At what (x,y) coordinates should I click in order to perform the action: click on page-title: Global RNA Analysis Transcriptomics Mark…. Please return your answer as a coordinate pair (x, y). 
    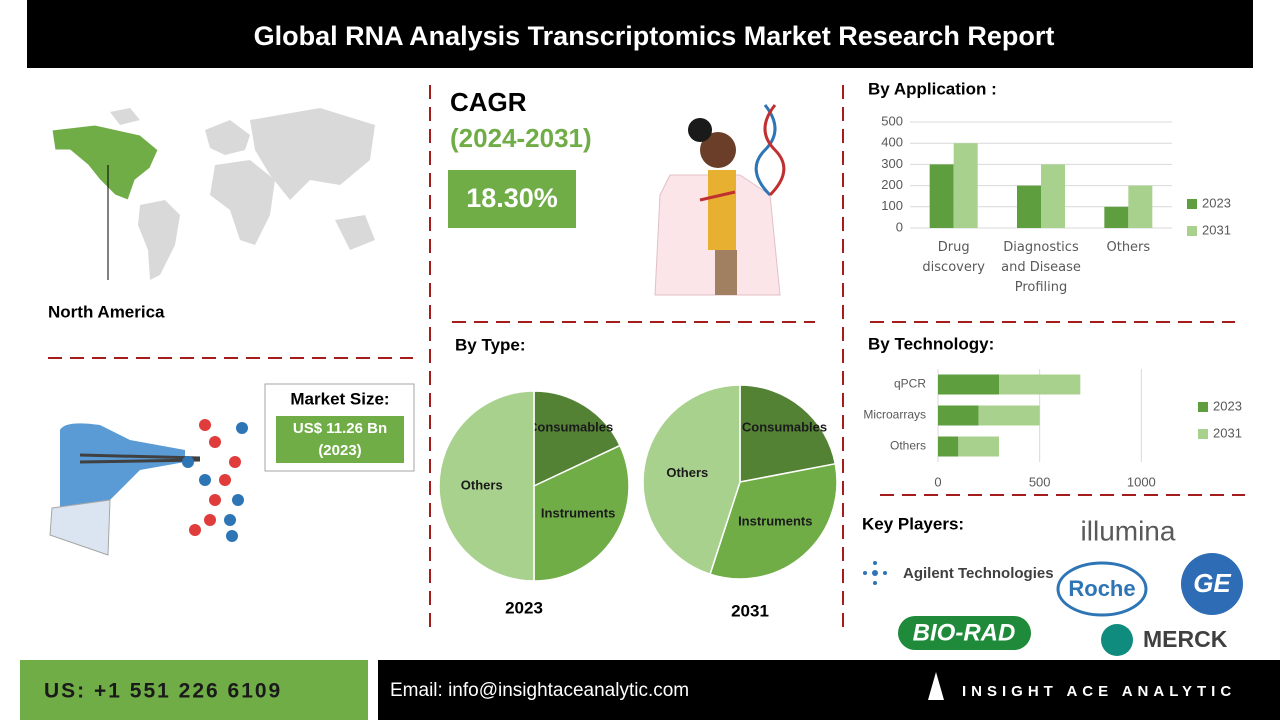
    Looking at the image, I should click on (654, 36).